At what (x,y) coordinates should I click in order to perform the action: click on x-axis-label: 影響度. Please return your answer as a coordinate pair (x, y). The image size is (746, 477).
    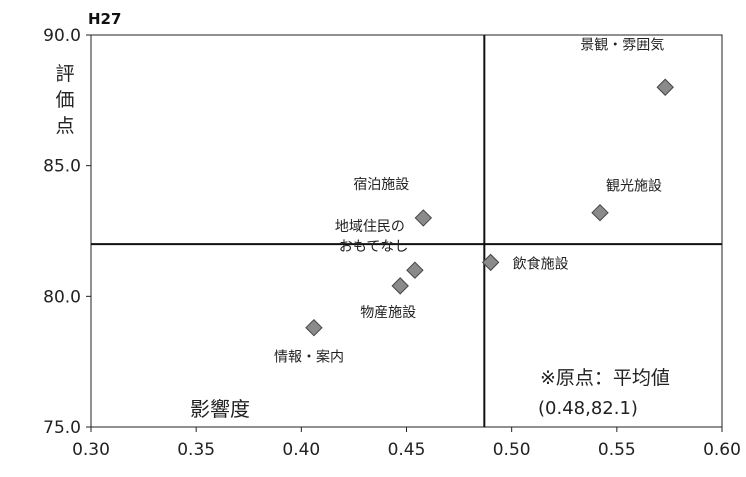
    Looking at the image, I should click on (220, 409).